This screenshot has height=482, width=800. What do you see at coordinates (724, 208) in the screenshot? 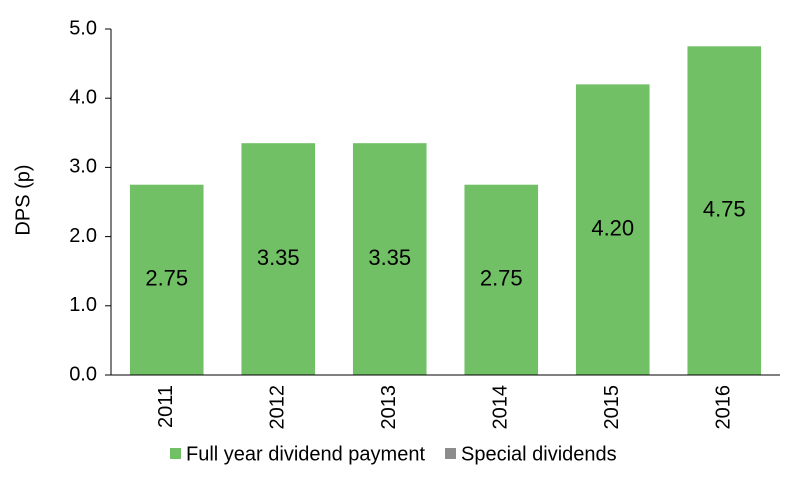
I see `value-label: 4.75` at bounding box center [724, 208].